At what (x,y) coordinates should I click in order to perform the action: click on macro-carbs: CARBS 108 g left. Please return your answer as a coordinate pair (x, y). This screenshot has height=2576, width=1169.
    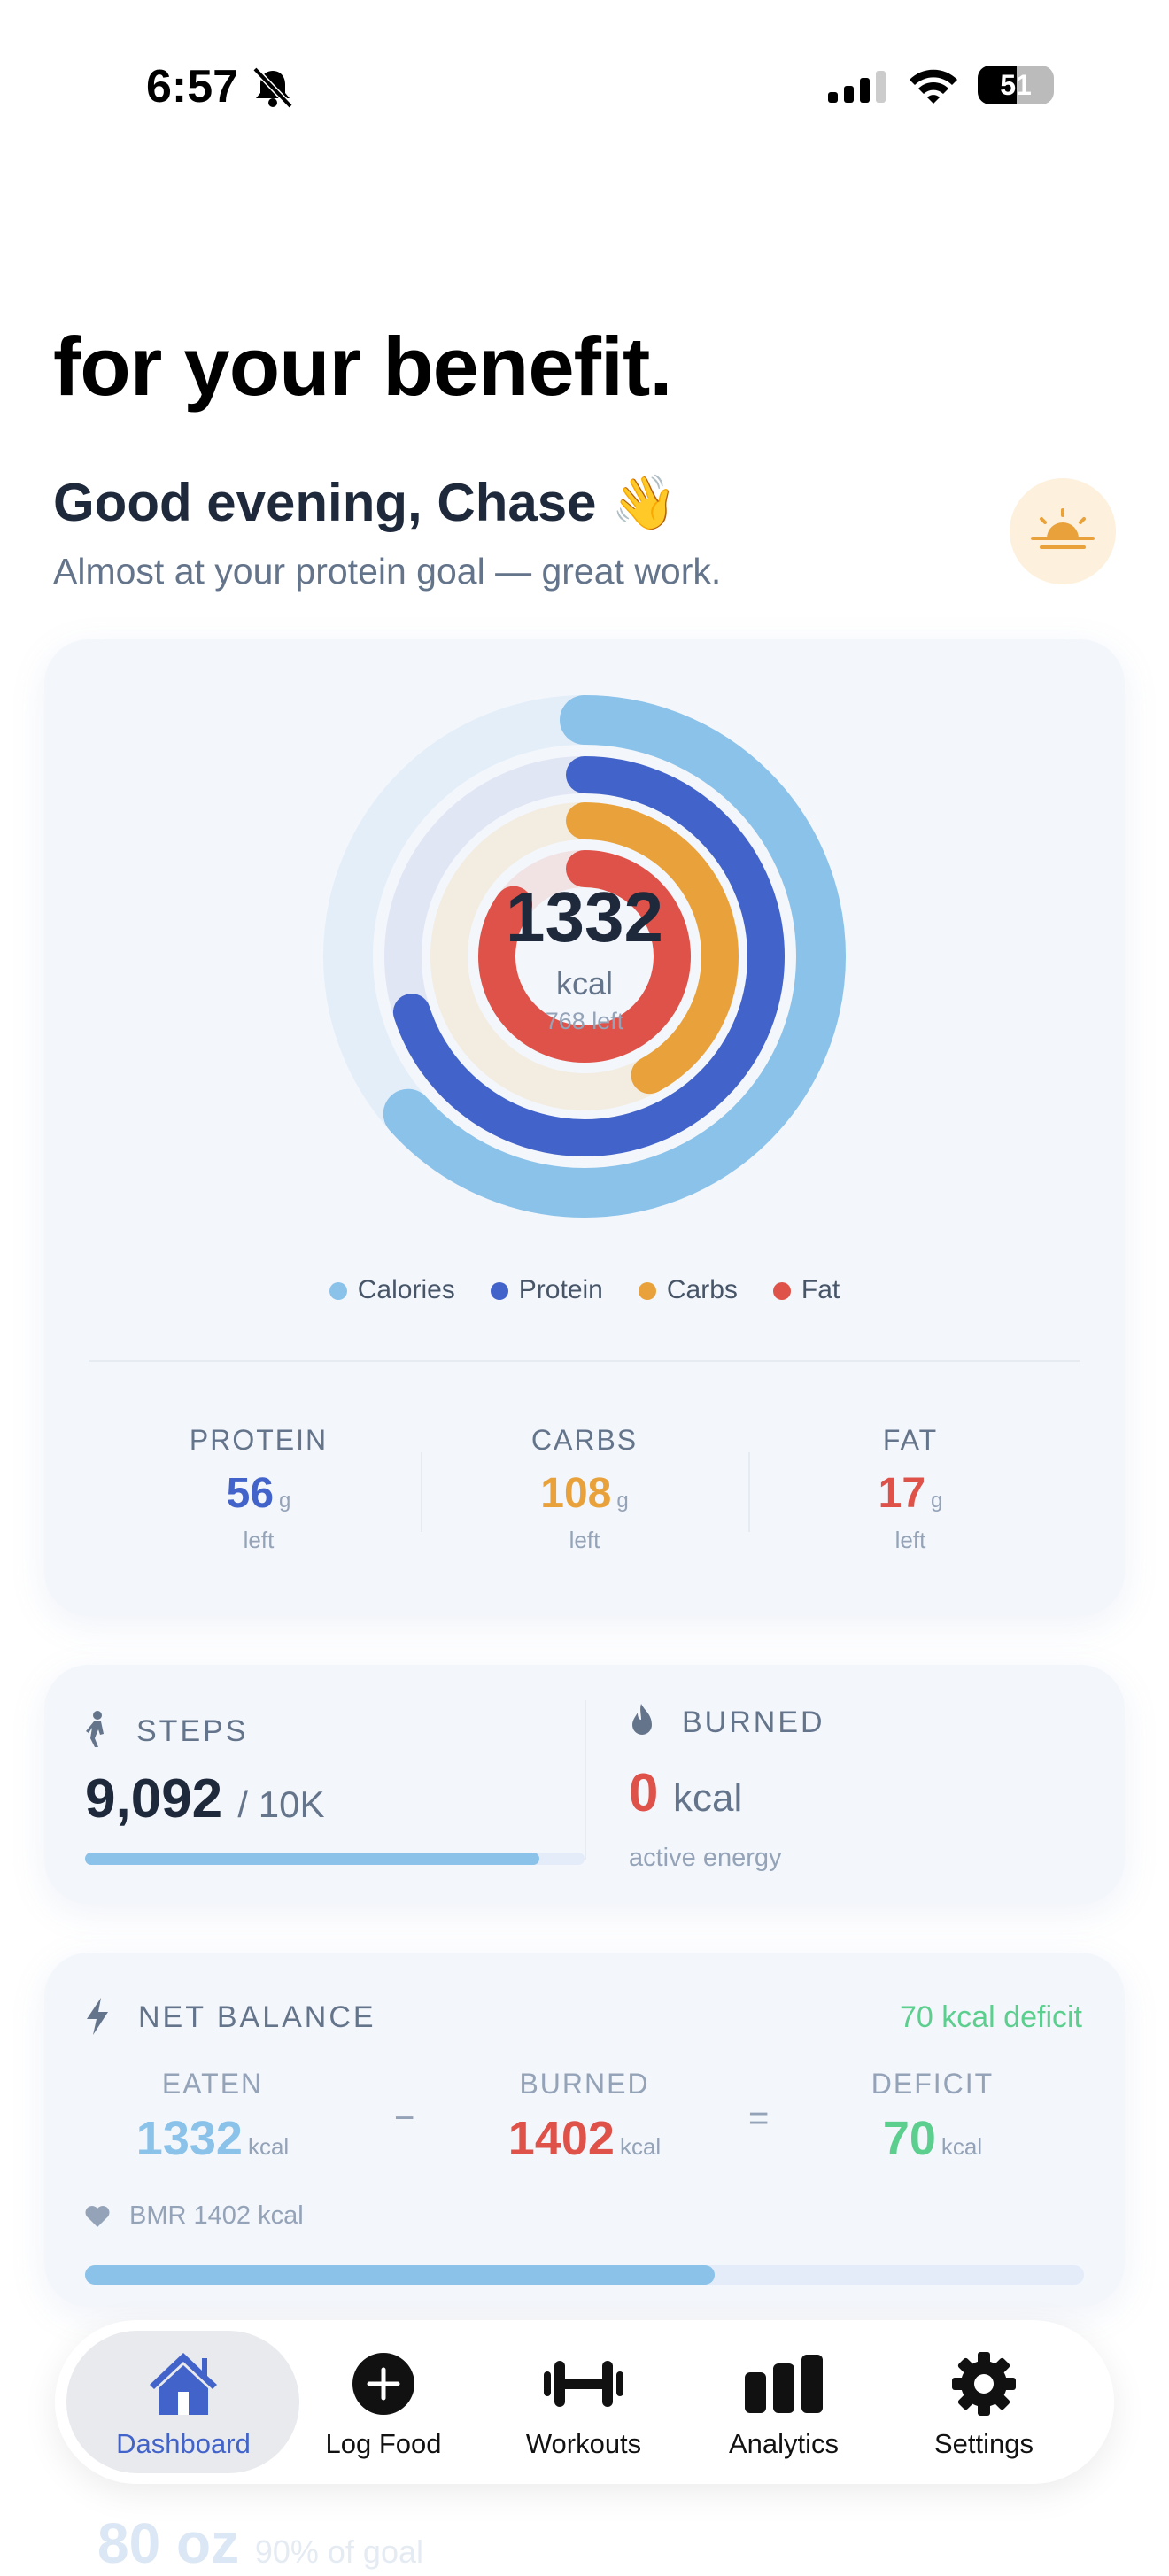
    Looking at the image, I should click on (584, 1488).